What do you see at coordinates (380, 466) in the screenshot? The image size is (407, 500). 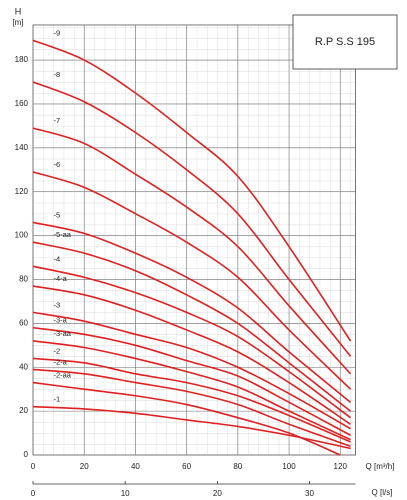 I see `x-axis-label: Q [m³/h]` at bounding box center [380, 466].